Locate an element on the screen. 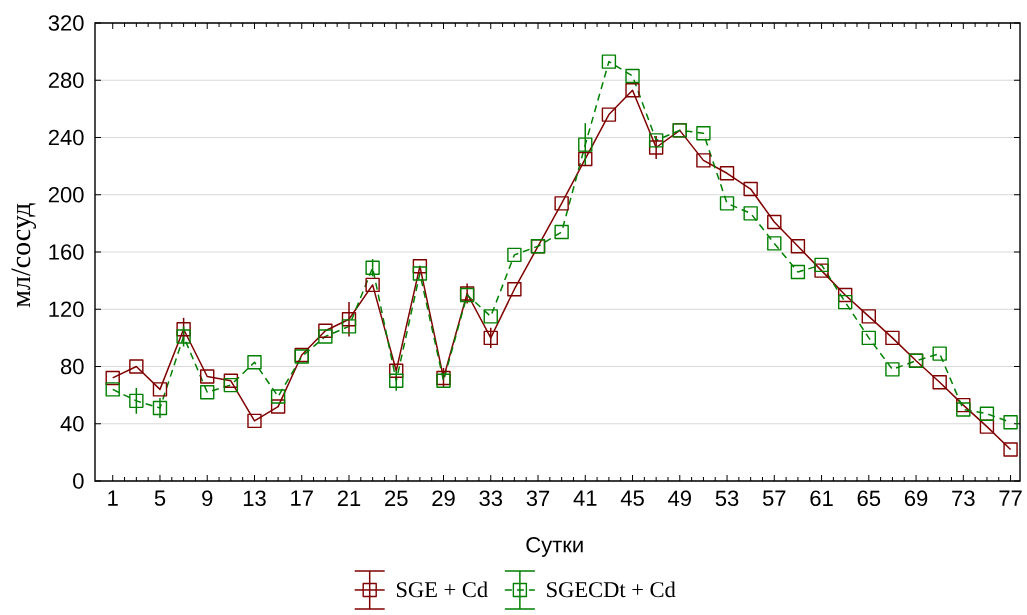 Image resolution: width=1027 pixels, height=615 pixels. y-tick-label: 0 is located at coordinates (78, 481).